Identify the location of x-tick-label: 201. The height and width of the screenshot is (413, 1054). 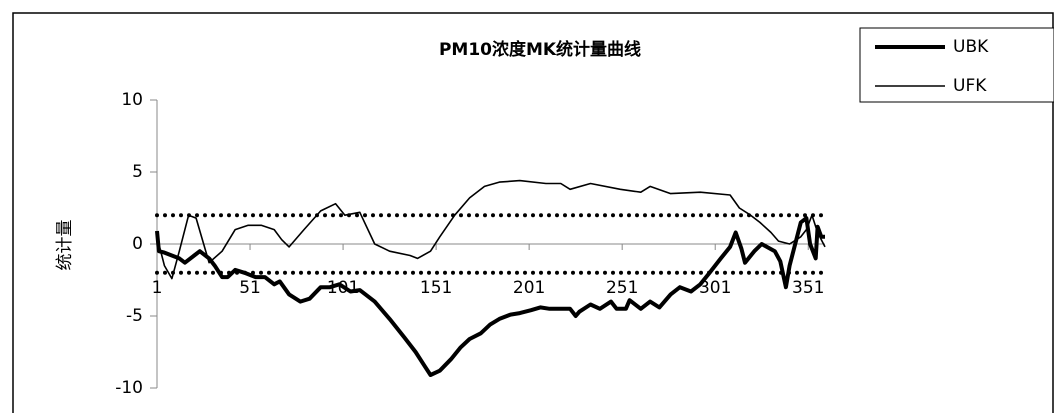
(529, 288).